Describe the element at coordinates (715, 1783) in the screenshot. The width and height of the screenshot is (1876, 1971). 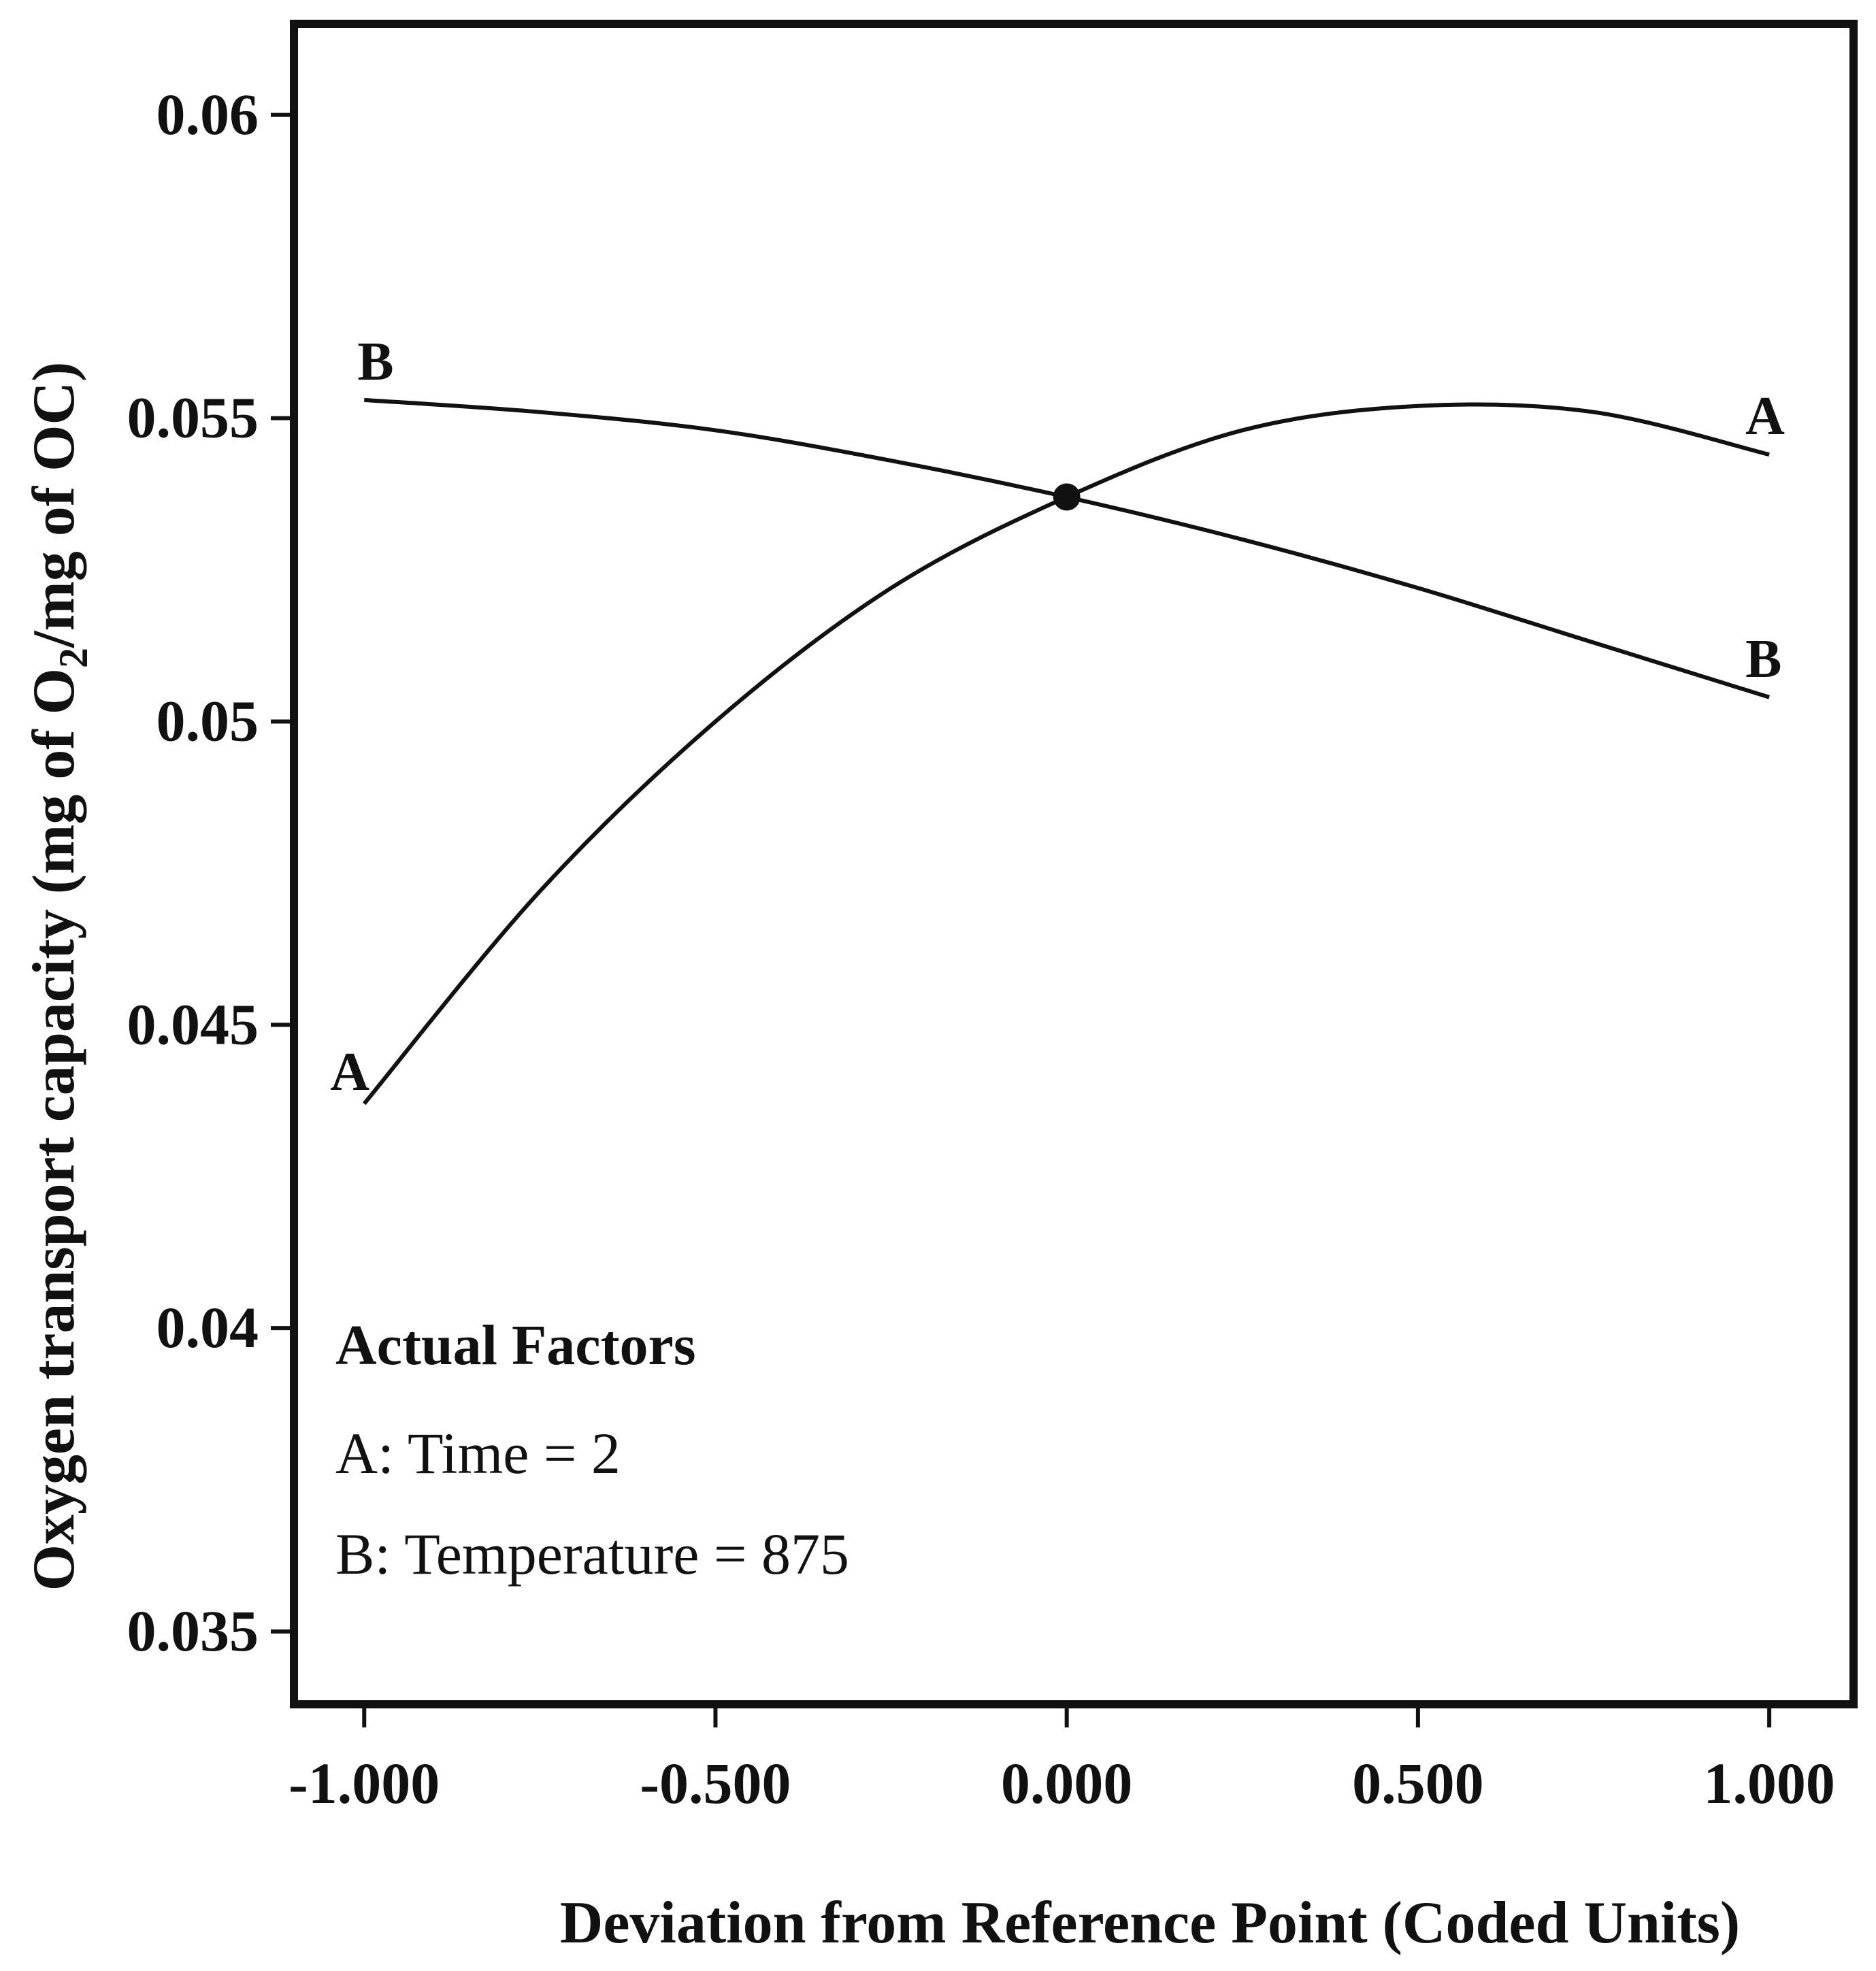
I see `x-tick-label: -0.500` at that location.